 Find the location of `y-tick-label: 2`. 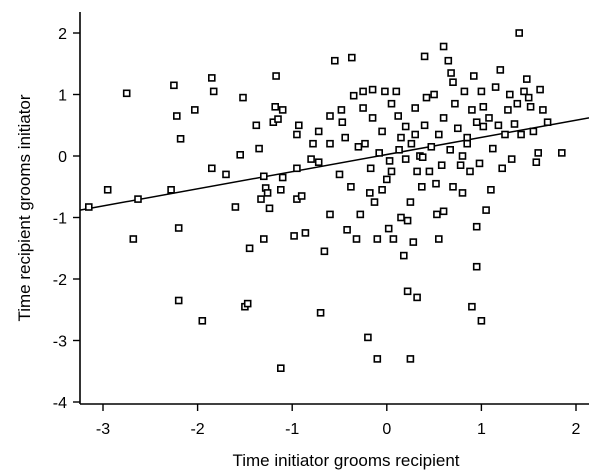

y-tick-label: 2 is located at coordinates (62, 34).